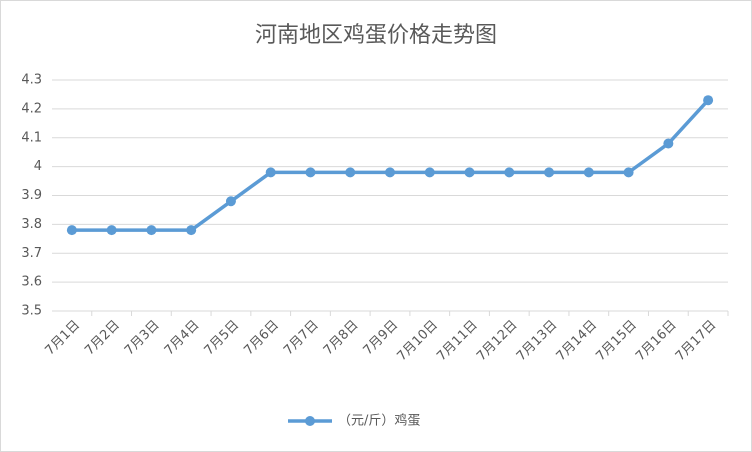  What do you see at coordinates (31, 253) in the screenshot?
I see `y-tick-label: 3.7` at bounding box center [31, 253].